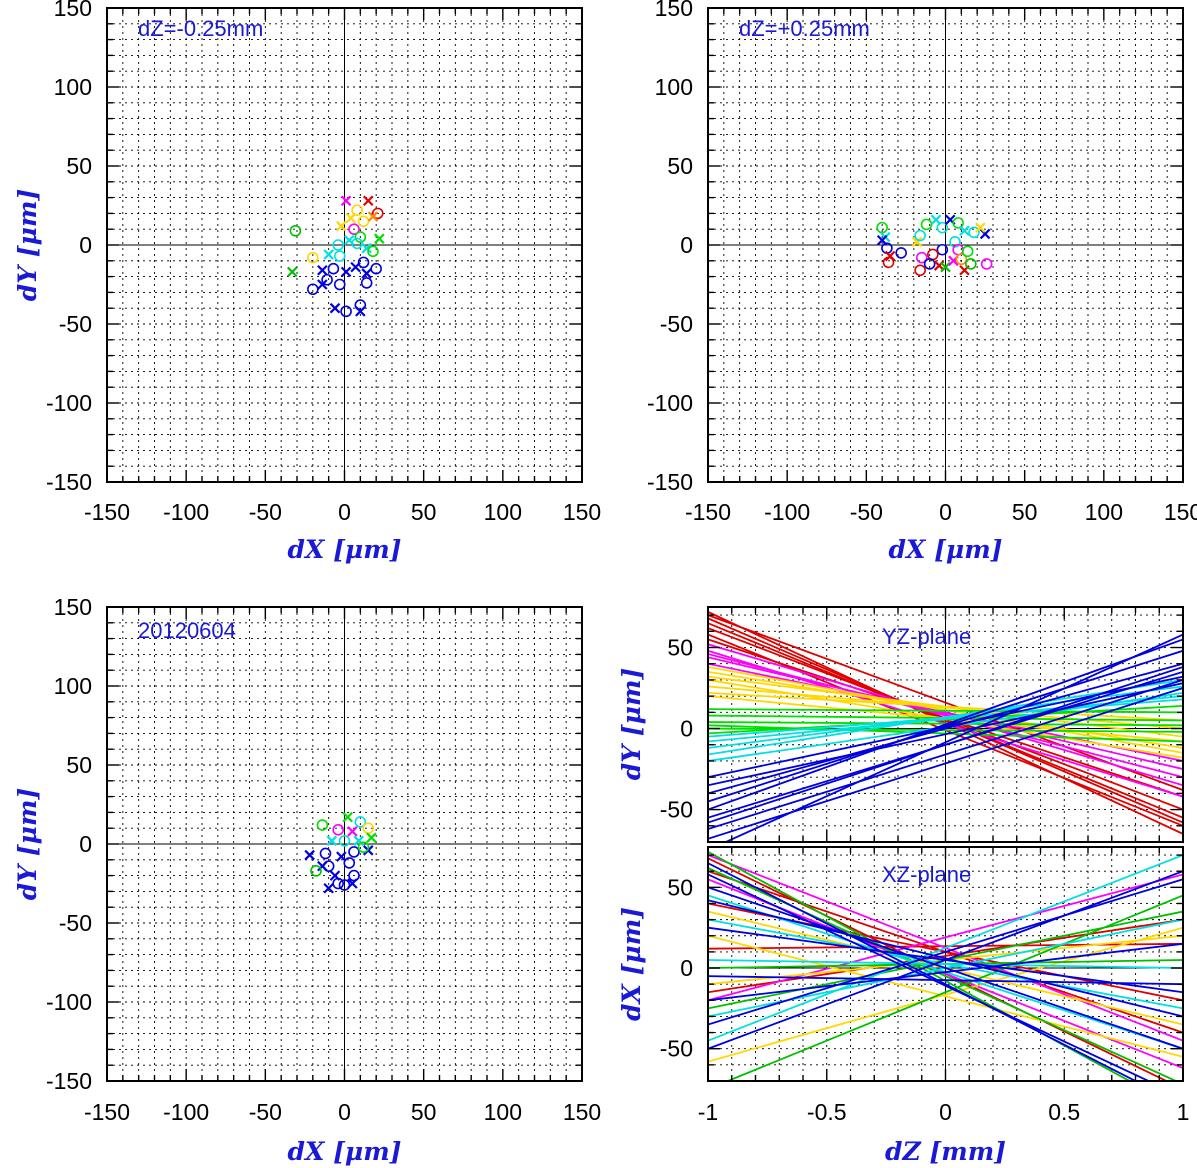  I want to click on y-tick-label: 0, so click(85, 844).